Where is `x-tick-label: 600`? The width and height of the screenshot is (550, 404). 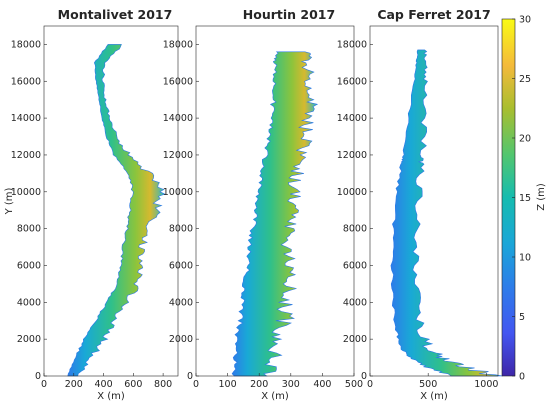 x-tick-label: 600 is located at coordinates (133, 384).